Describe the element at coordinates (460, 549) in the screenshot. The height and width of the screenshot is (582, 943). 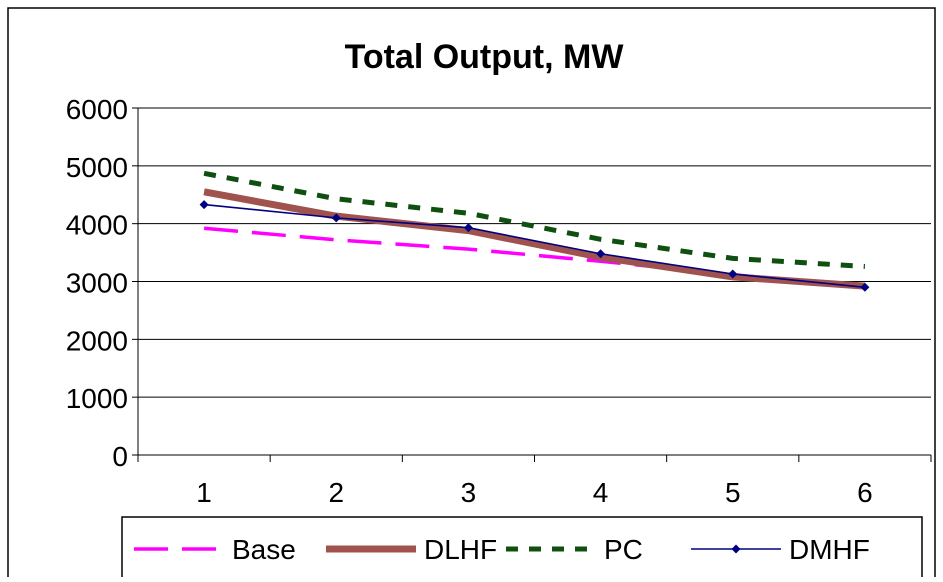
I see `legend-label-dlhf: DLHF` at that location.